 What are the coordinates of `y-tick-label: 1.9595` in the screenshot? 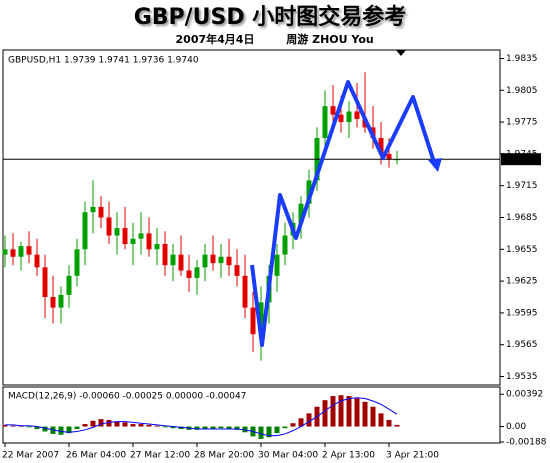 It's located at (522, 313).